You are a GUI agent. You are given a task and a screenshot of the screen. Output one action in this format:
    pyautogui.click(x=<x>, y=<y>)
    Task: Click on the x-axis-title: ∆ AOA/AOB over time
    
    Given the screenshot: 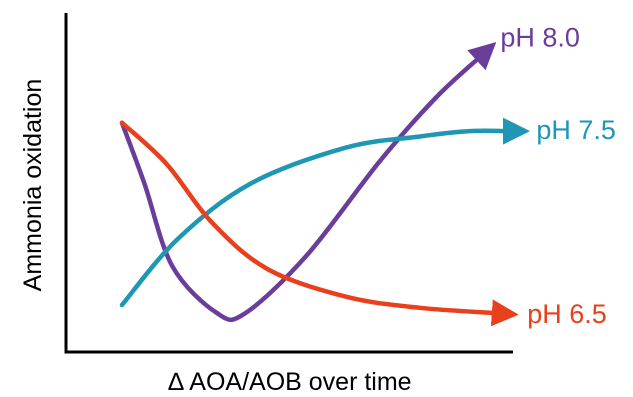 What is the action you would take?
    pyautogui.click(x=289, y=382)
    